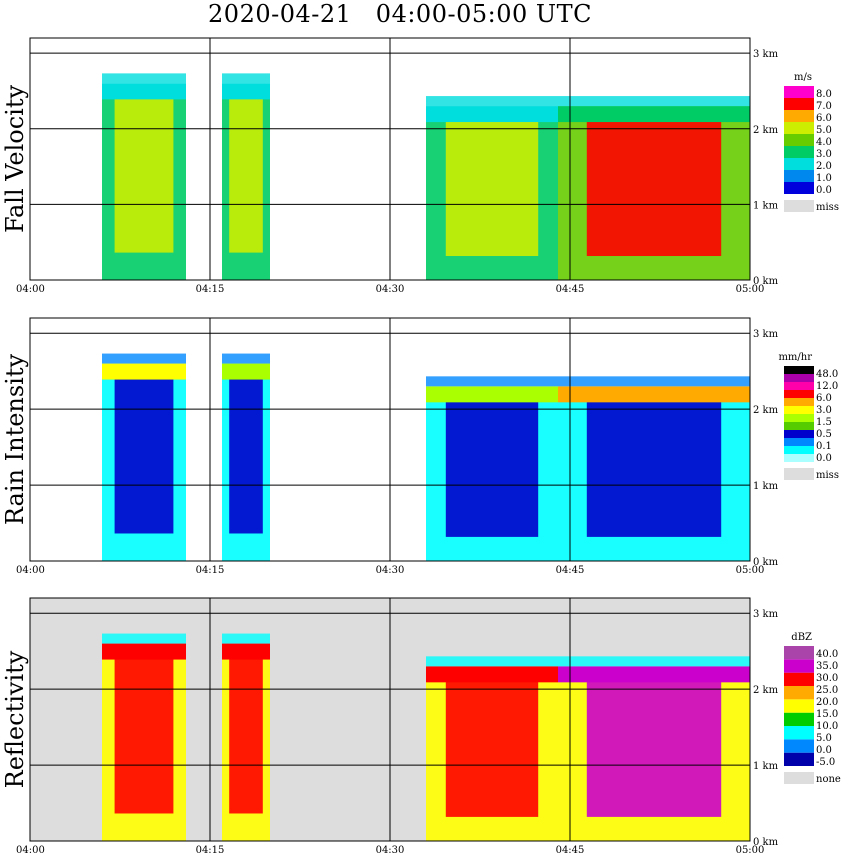 Image resolution: width=850 pixels, height=868 pixels. What do you see at coordinates (827, 654) in the screenshot?
I see `legend-label: 40.0` at bounding box center [827, 654].